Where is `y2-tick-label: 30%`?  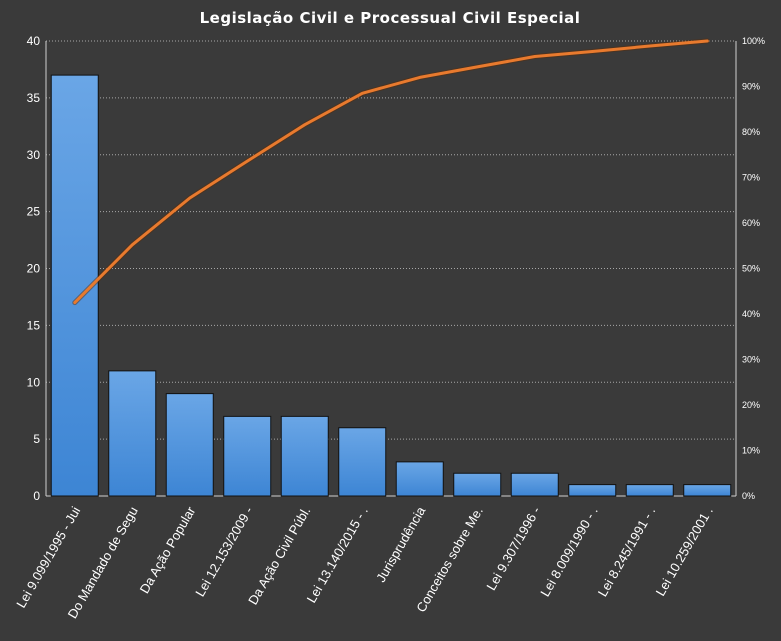
y2-tick-label: 30% is located at coordinates (751, 360).